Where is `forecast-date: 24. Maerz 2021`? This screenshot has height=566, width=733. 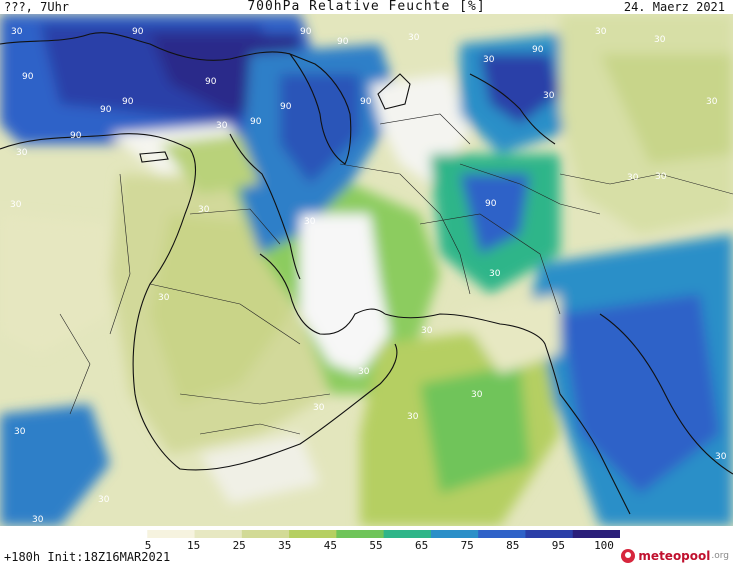 forecast-date: 24. Maerz 2021 is located at coordinates (674, 7).